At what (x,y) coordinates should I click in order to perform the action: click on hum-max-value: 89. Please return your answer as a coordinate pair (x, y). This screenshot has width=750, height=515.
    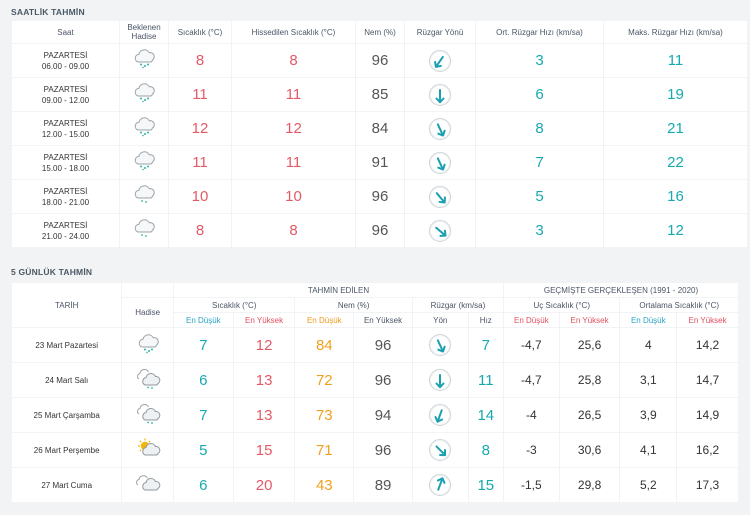
    Looking at the image, I should click on (383, 485).